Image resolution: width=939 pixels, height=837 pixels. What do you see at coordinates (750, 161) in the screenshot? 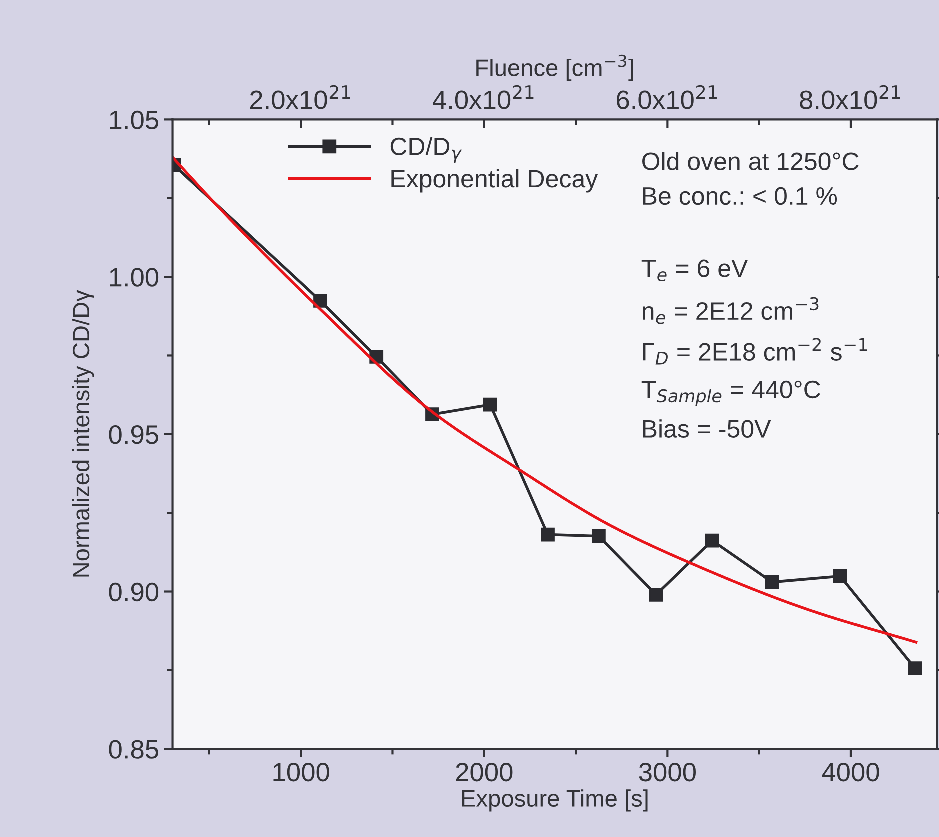
I see `annotation: Old oven at 1250°C` at bounding box center [750, 161].